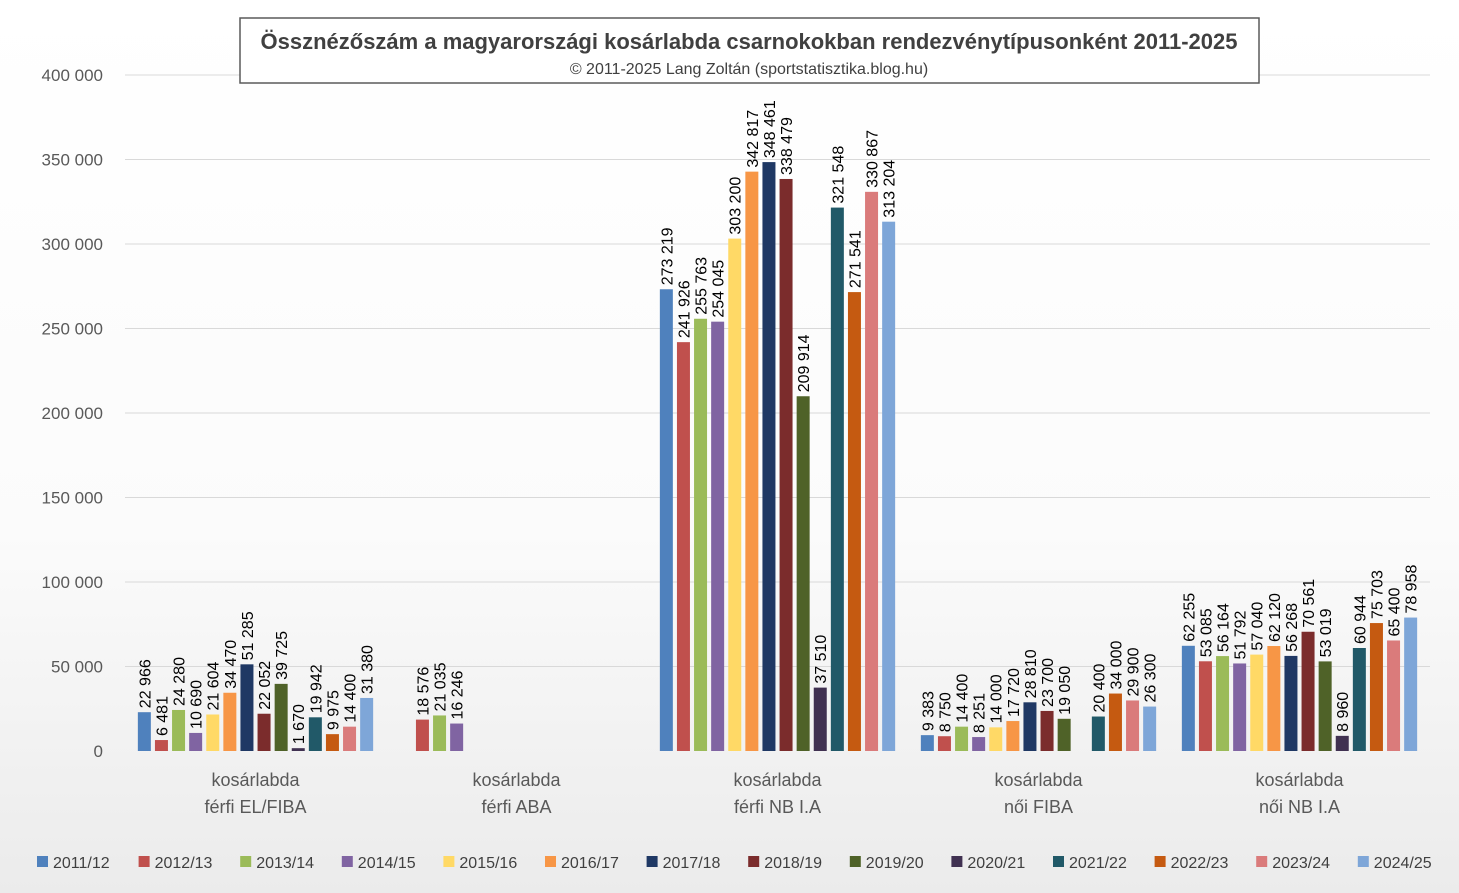 This screenshot has width=1459, height=893. What do you see at coordinates (299, 724) in the screenshot?
I see `data-label: 1 670` at bounding box center [299, 724].